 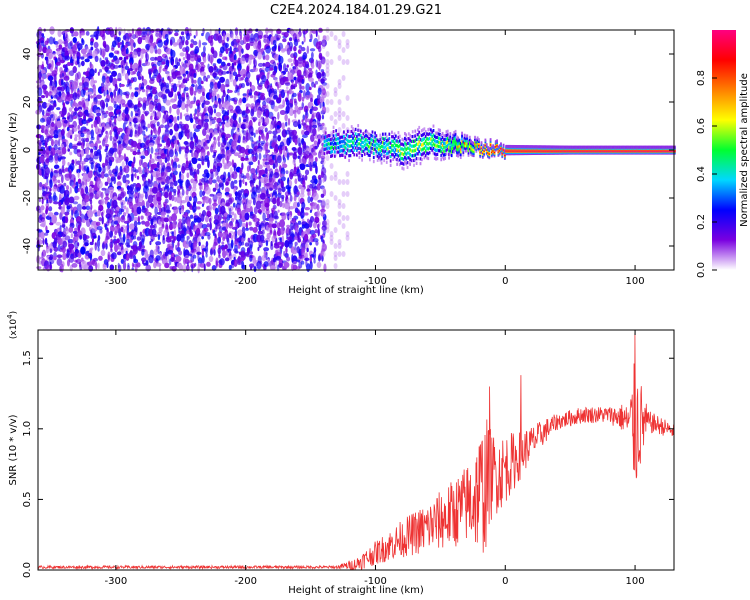 What do you see at coordinates (701, 222) in the screenshot?
I see `colorbar-tick-label: 0.2` at bounding box center [701, 222].